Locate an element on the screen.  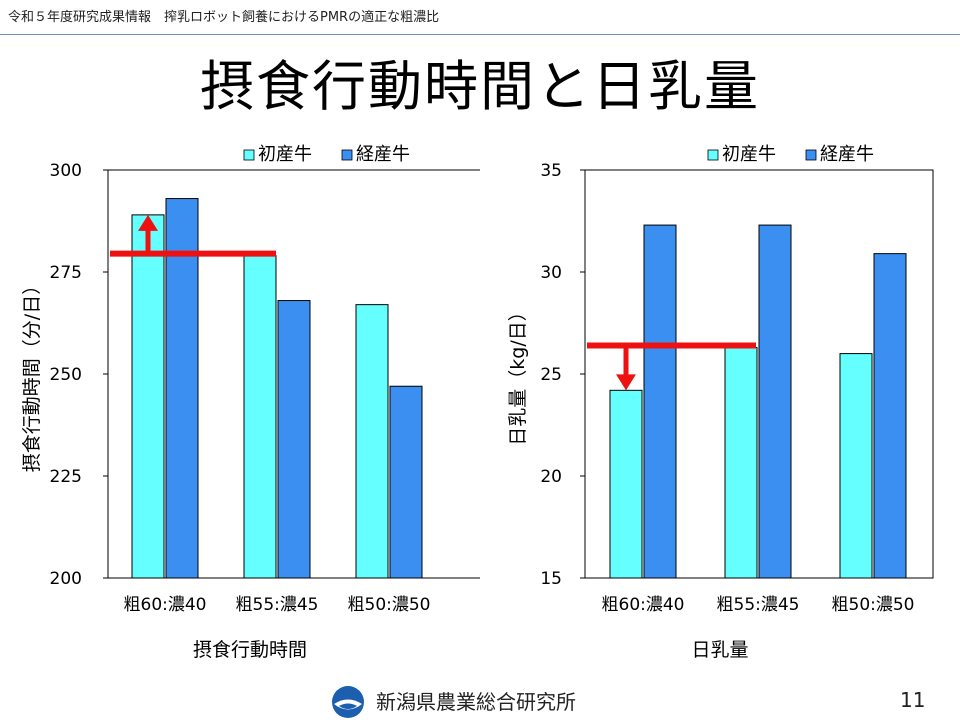
chart-title: 摂食行動時間 is located at coordinates (250, 650).